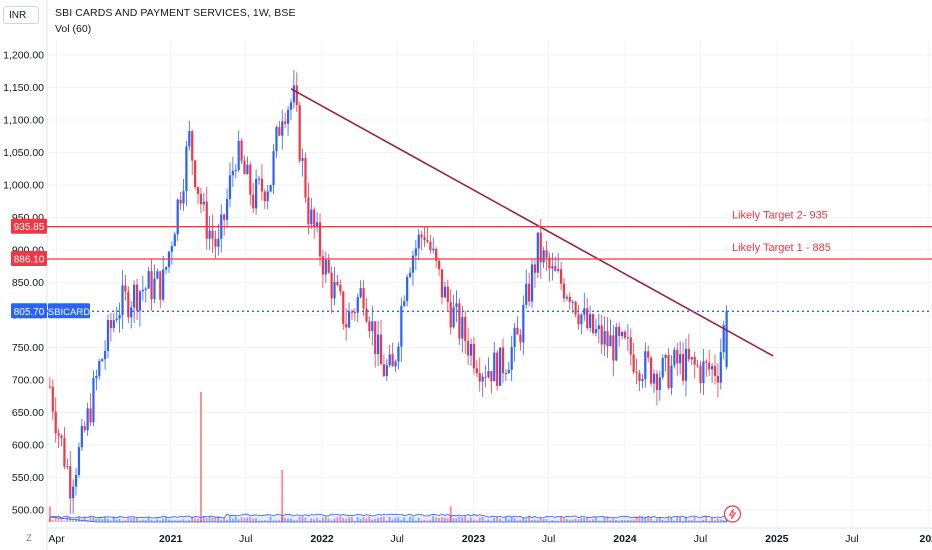  What do you see at coordinates (781, 248) in the screenshot?
I see `target-annotation: Likely Target 1 - 885` at bounding box center [781, 248].